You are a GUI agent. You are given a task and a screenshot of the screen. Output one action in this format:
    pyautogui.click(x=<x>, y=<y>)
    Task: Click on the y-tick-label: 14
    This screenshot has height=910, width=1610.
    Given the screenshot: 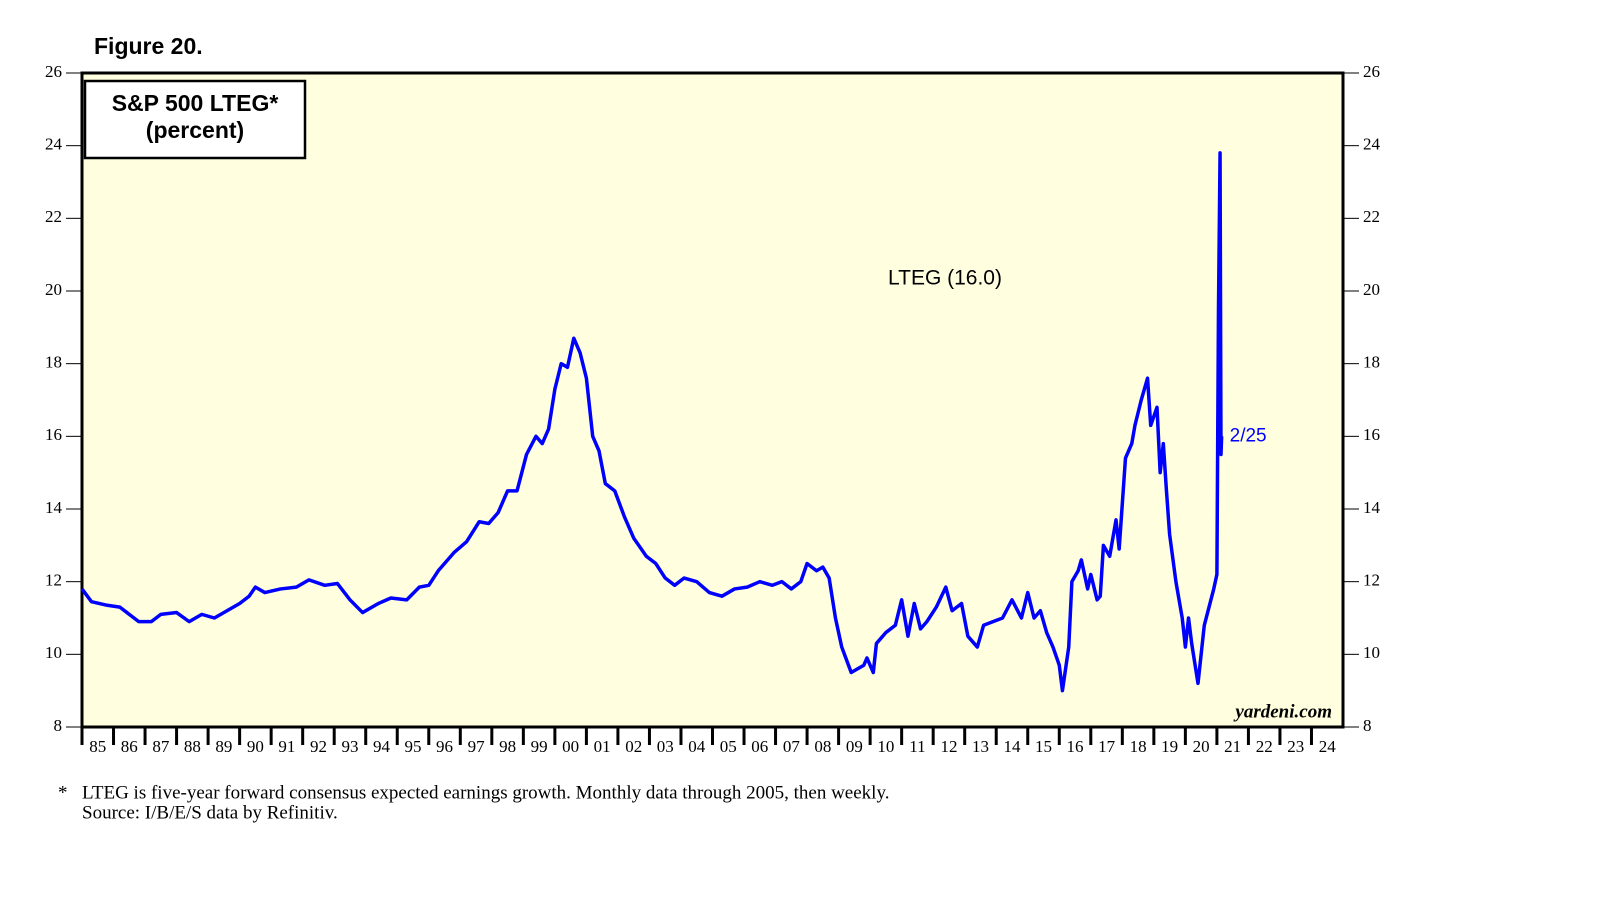 What is the action you would take?
    pyautogui.click(x=54, y=507)
    